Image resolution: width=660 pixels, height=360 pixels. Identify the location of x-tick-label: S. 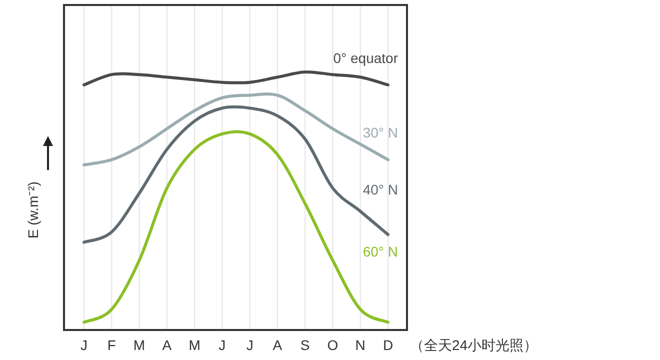
(305, 345).